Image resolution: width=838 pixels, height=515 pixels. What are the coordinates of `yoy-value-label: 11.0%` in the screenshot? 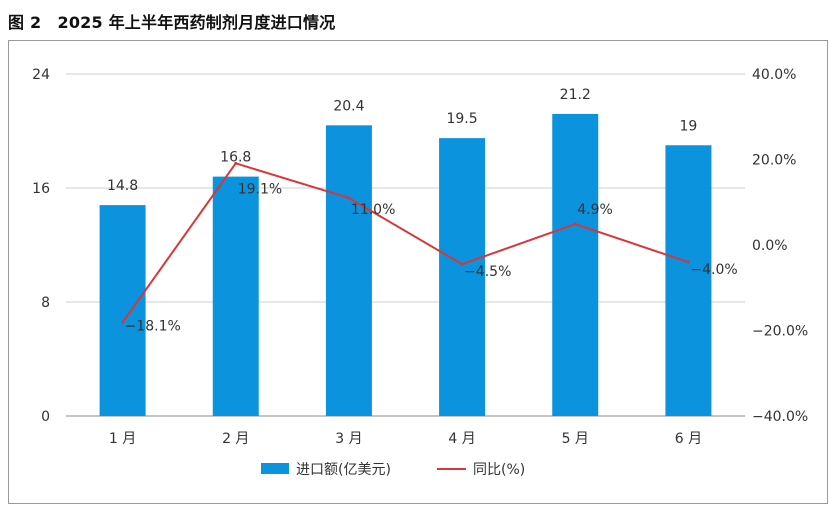 It's located at (373, 210).